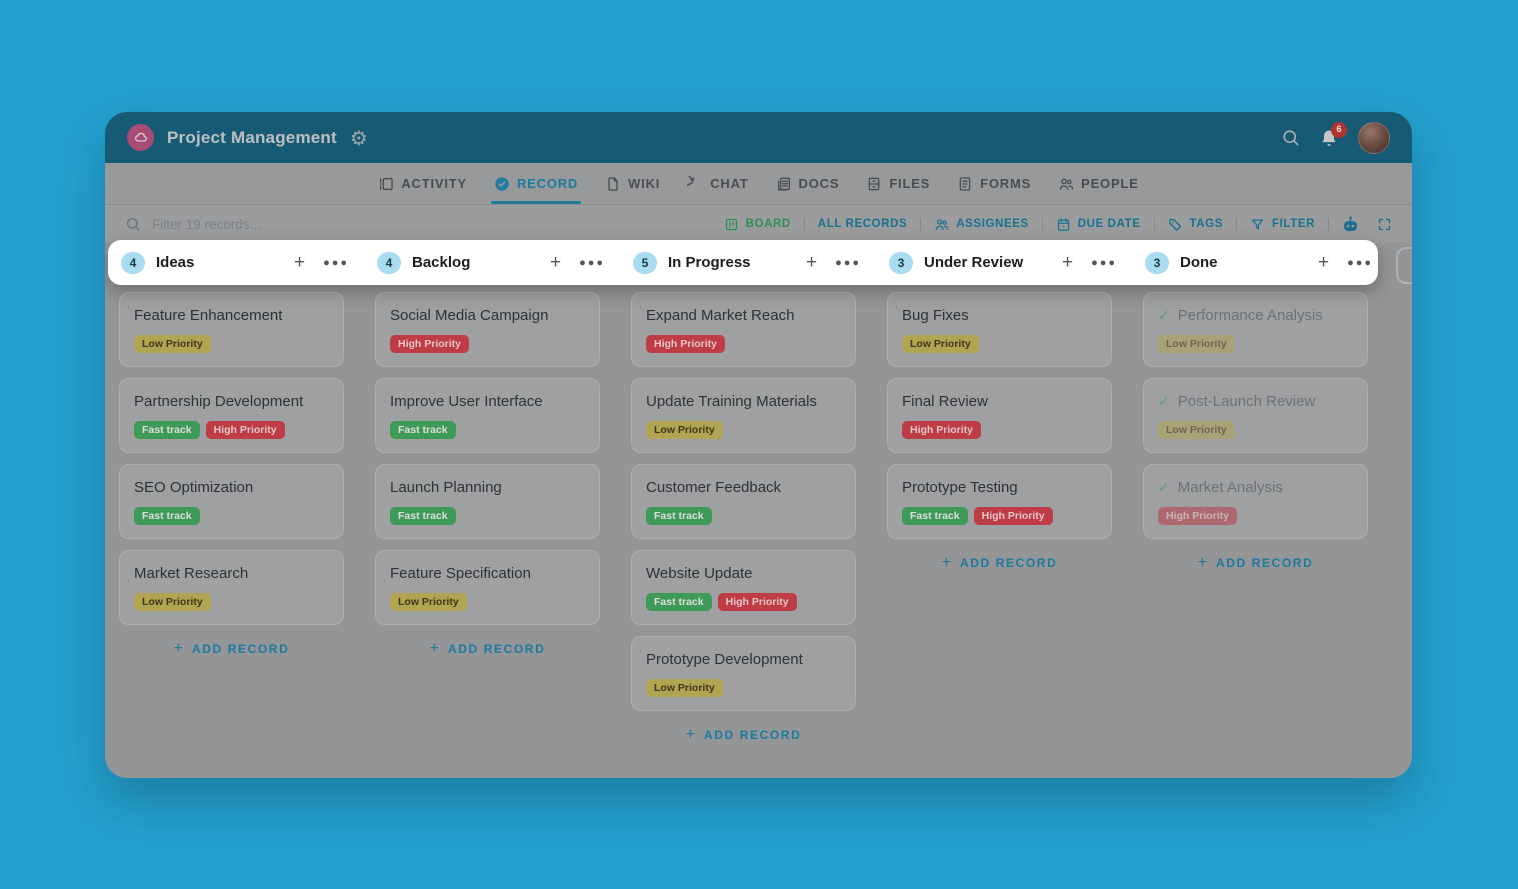 This screenshot has height=889, width=1518. What do you see at coordinates (1255, 402) in the screenshot?
I see `card-title: ✓ Post-Launch Review` at bounding box center [1255, 402].